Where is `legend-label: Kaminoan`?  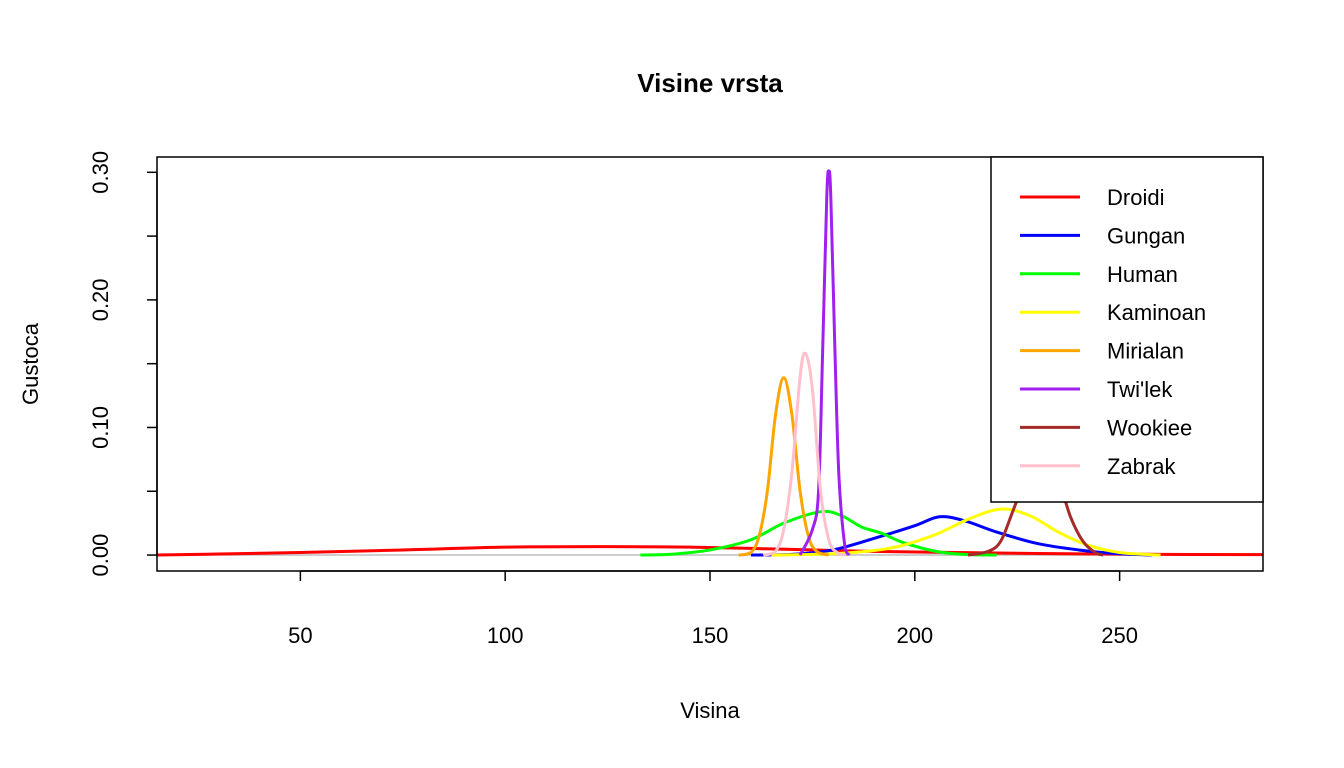 legend-label: Kaminoan is located at coordinates (1156, 312).